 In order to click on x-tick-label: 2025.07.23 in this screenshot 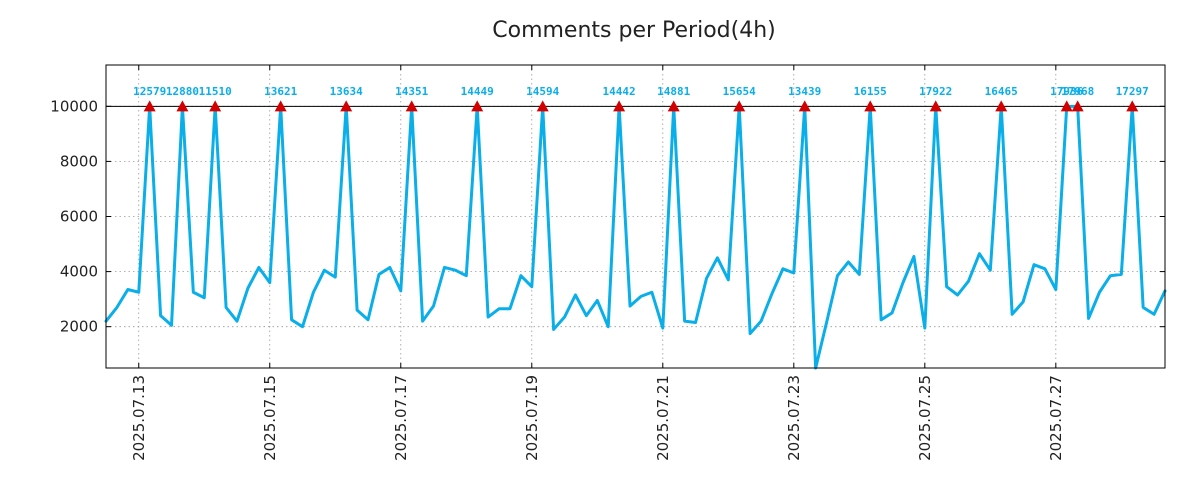, I will do `click(794, 418)`.